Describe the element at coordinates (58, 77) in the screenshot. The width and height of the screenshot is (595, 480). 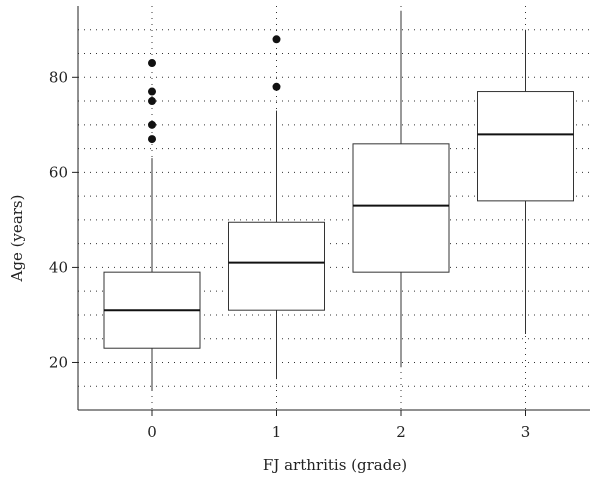
I see `y-tick-label: 80` at that location.